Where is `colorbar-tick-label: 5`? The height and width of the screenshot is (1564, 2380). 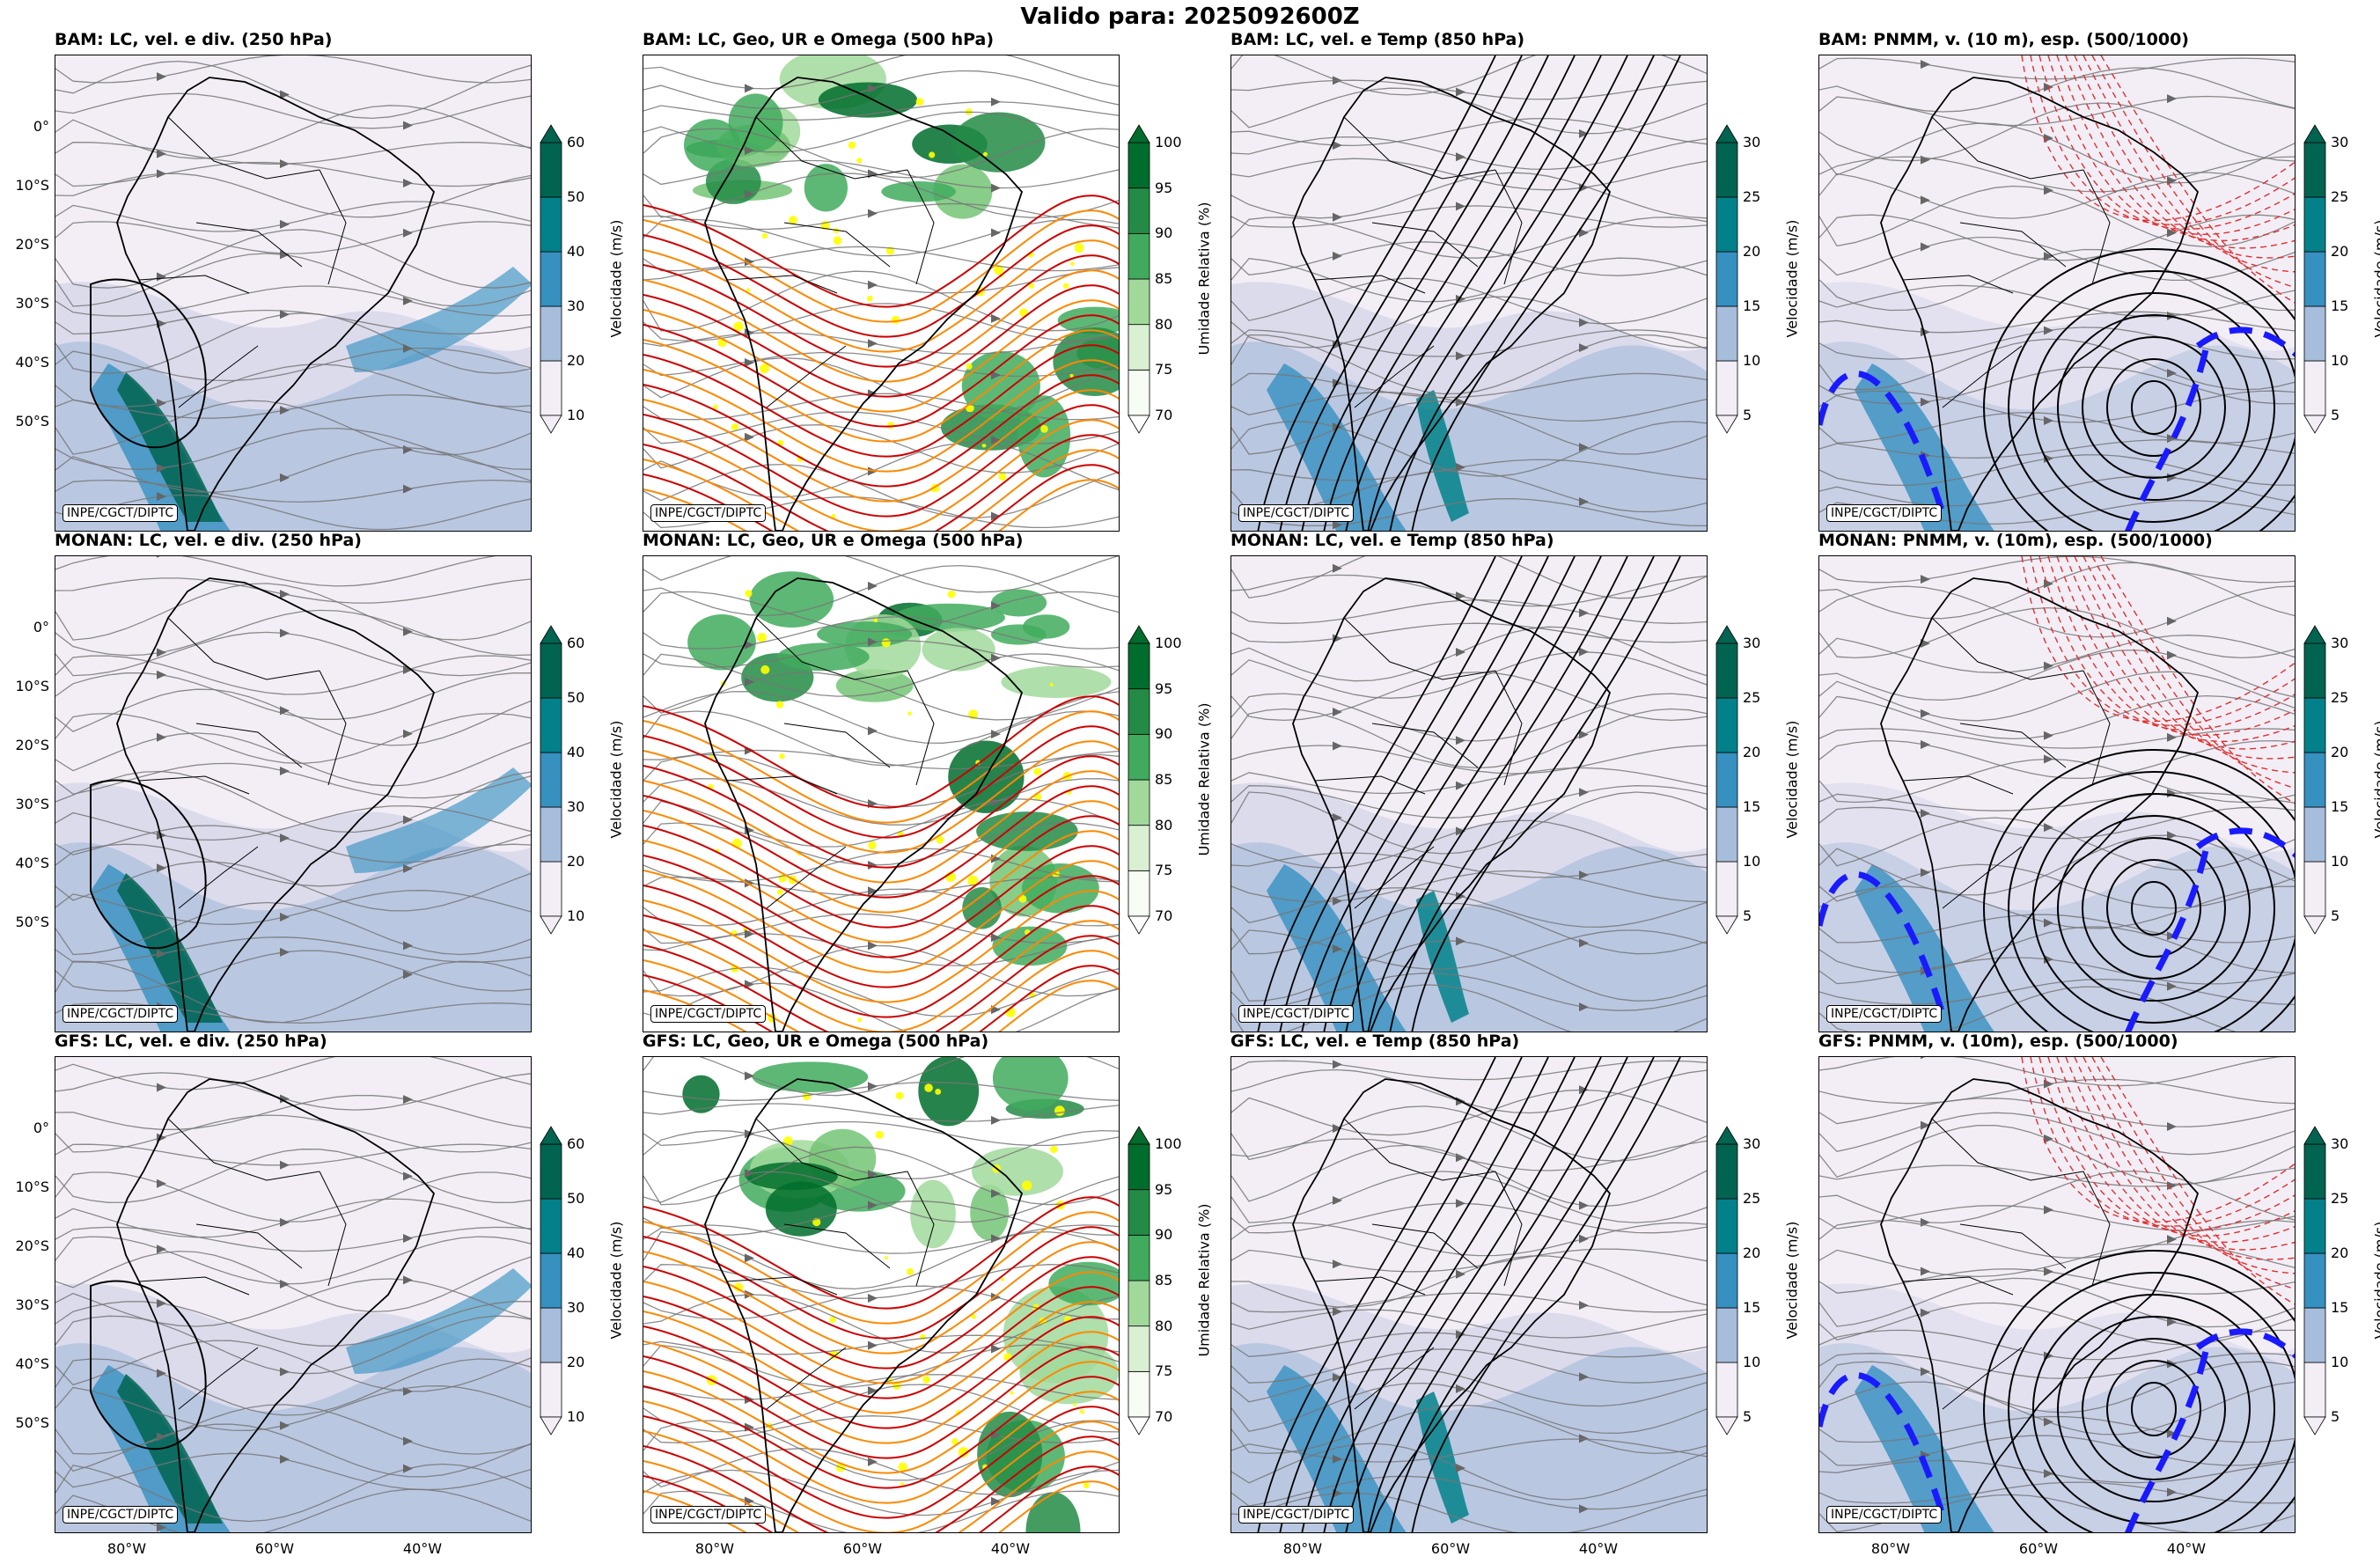
colorbar-tick-label: 5 is located at coordinates (2335, 1416).